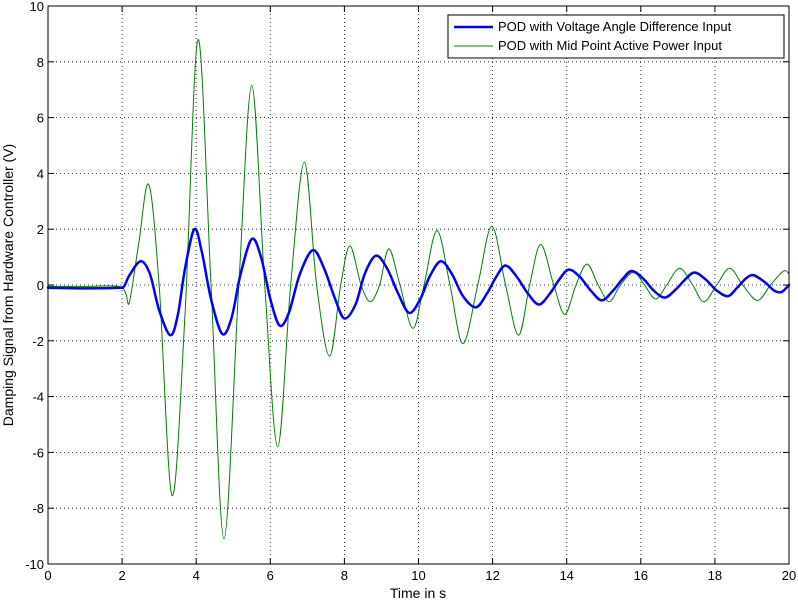 This screenshot has height=601, width=798. Describe the element at coordinates (40, 229) in the screenshot. I see `y-tick-label: 2` at that location.